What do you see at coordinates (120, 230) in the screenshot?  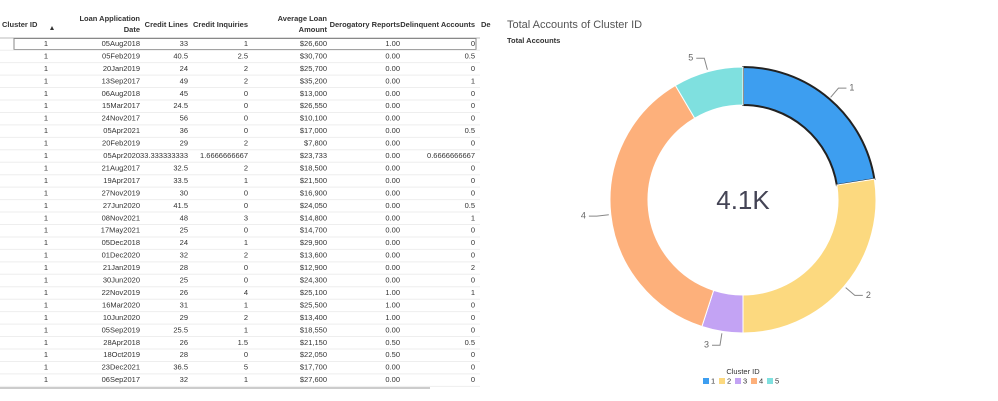 I see `cell: 17May2021` at bounding box center [120, 230].